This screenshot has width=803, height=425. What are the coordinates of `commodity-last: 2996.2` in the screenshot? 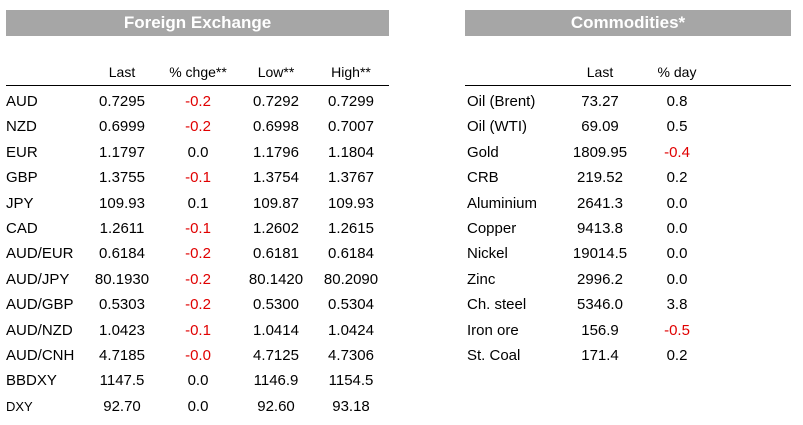 It's located at (600, 279).